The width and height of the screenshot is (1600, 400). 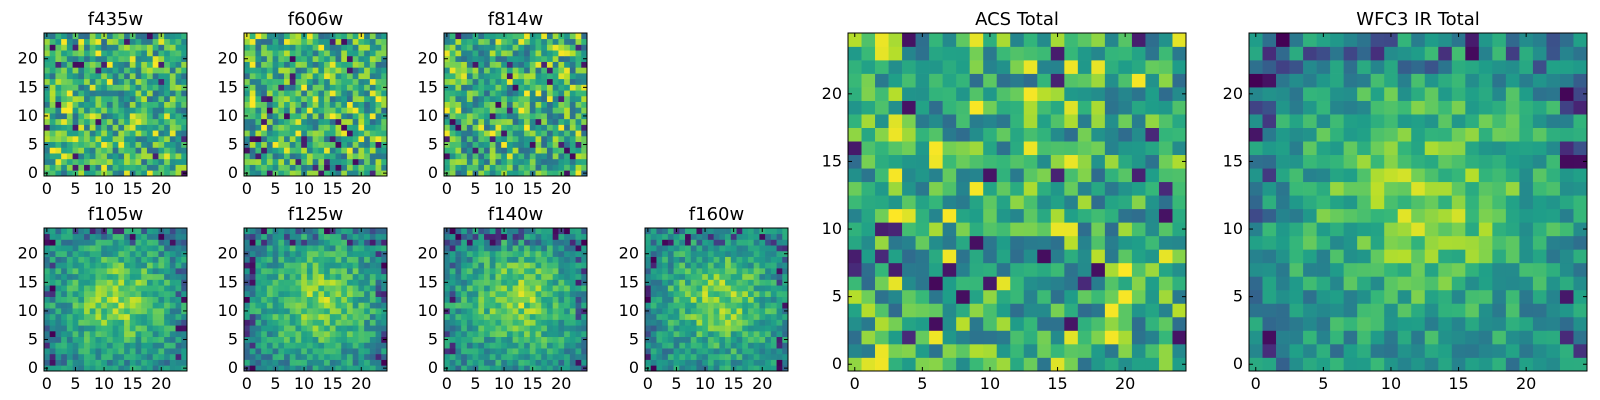 I want to click on plot-frame, so click(x=115, y=104).